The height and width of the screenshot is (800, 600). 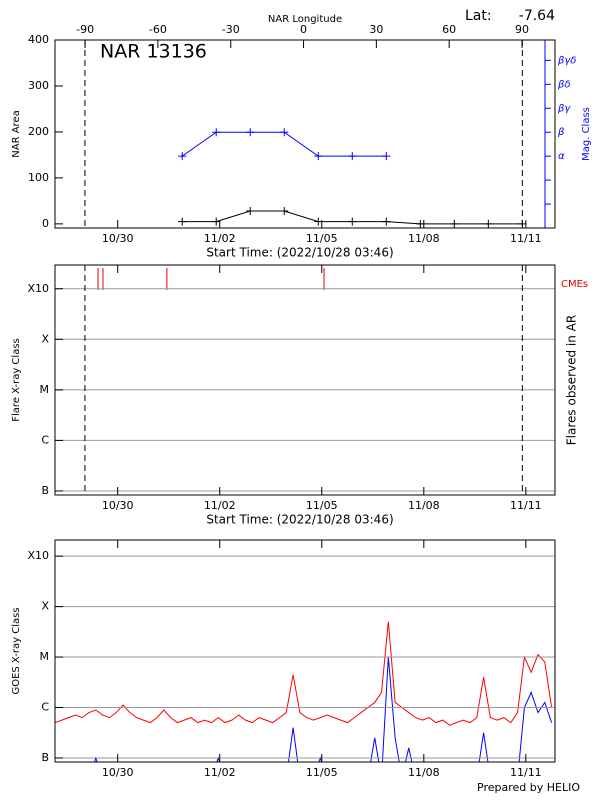 What do you see at coordinates (572, 380) in the screenshot?
I see `y2-axis-label: Flares observed in AR` at bounding box center [572, 380].